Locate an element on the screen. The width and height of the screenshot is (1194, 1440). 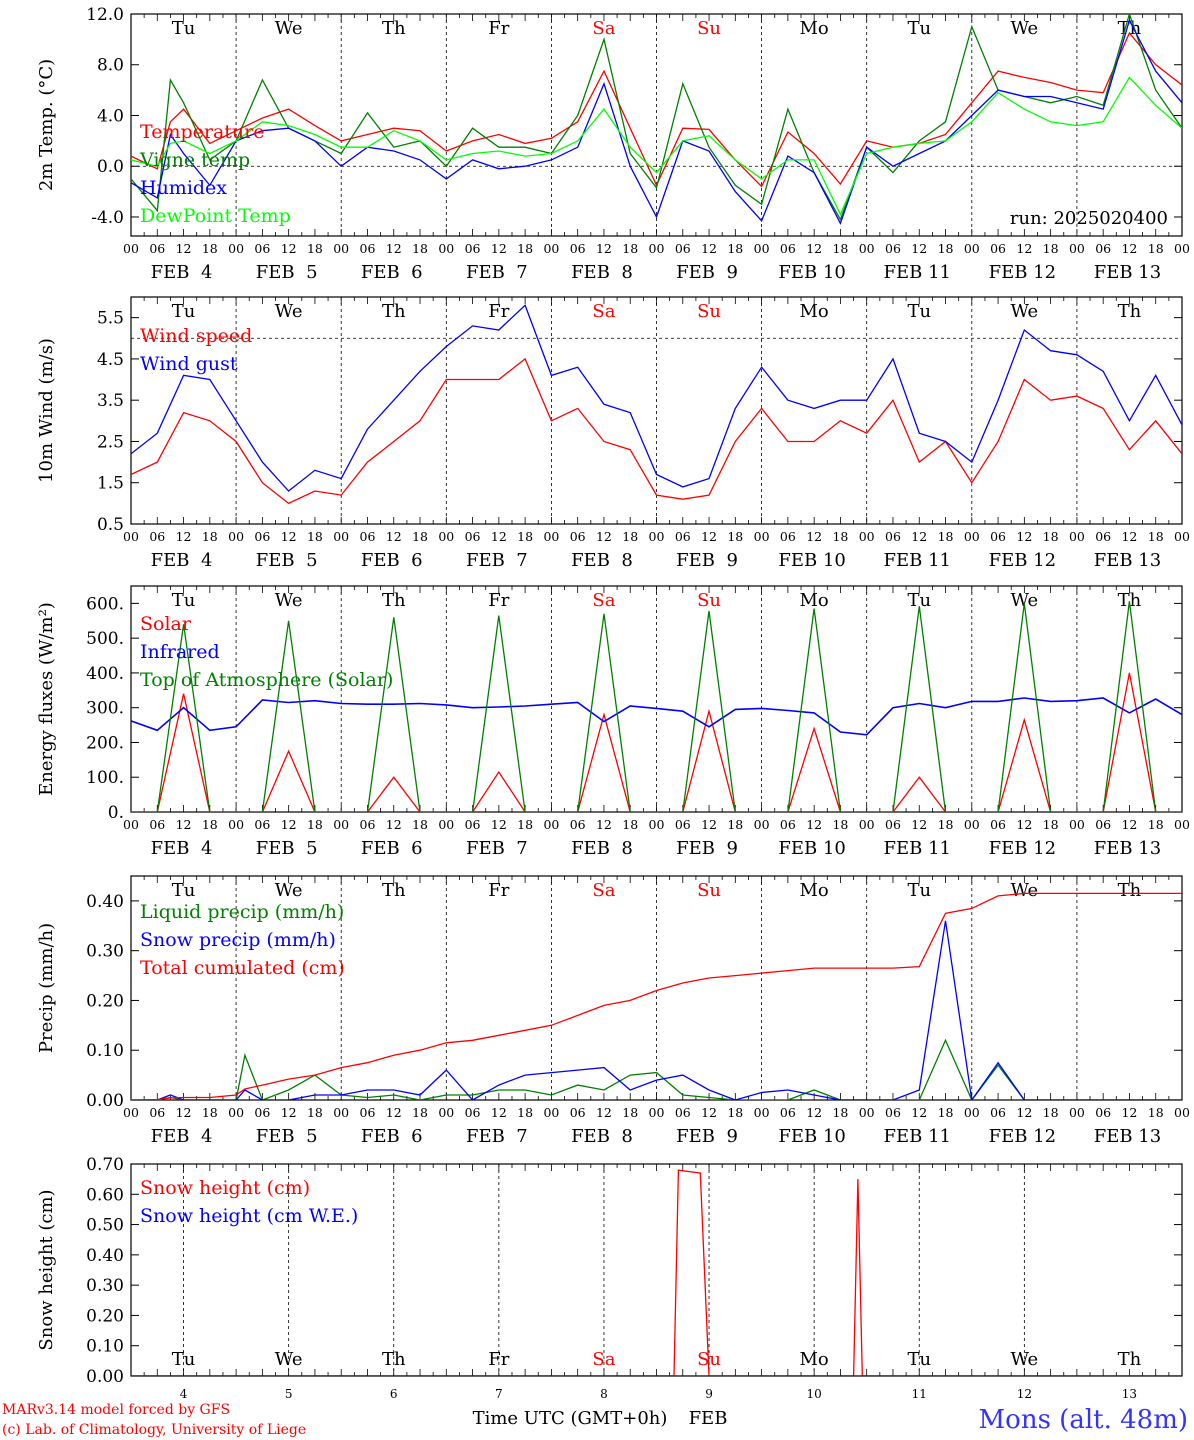
date-label: FEB 7 is located at coordinates (497, 560).